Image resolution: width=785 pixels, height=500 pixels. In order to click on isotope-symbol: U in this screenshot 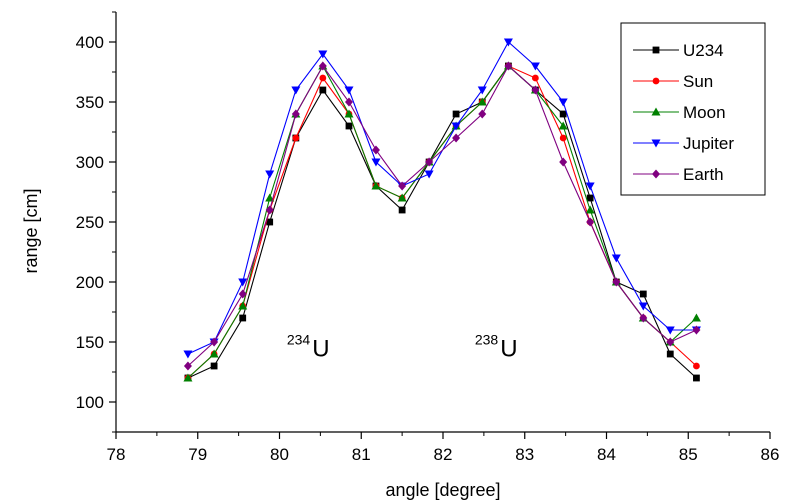, I will do `click(320, 348)`.